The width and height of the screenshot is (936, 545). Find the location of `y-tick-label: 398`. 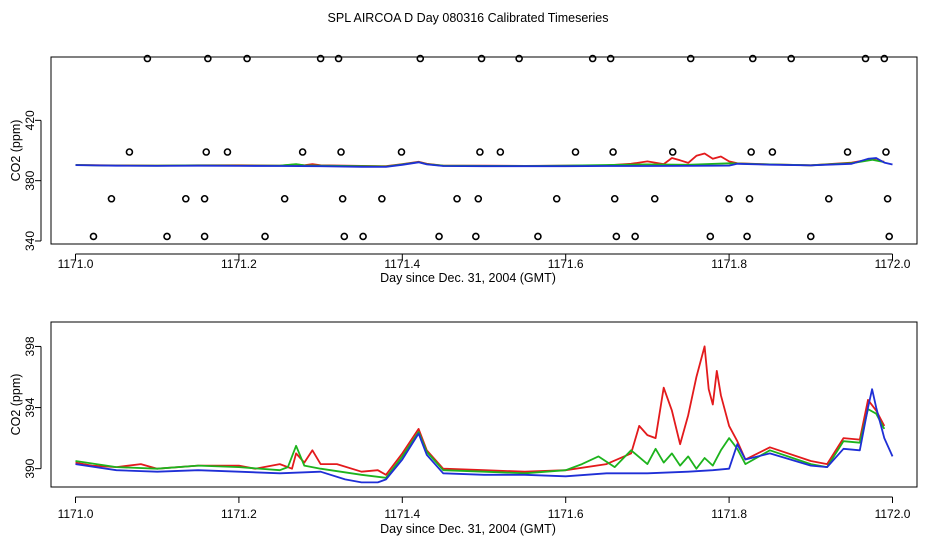

y-tick-label: 398 is located at coordinates (30, 346).